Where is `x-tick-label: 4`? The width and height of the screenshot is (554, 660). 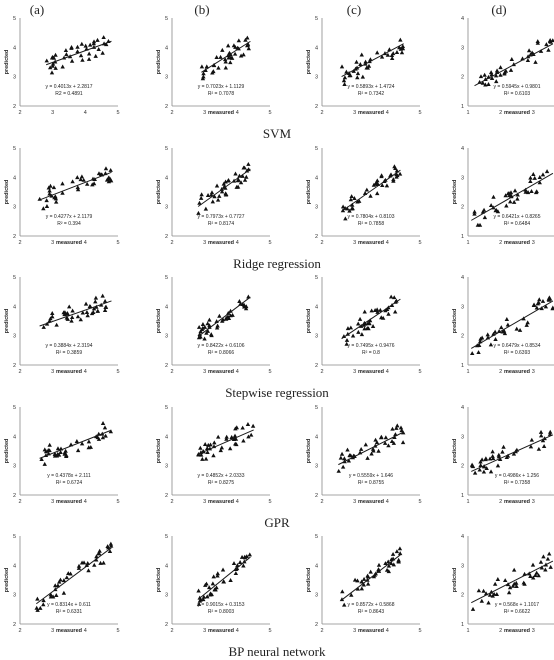
x-tick-label: 4 is located at coordinates (85, 372).